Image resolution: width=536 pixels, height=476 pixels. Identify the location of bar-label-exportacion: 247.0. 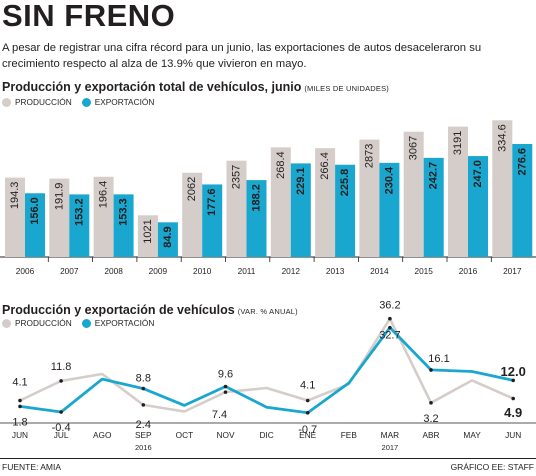
(478, 174).